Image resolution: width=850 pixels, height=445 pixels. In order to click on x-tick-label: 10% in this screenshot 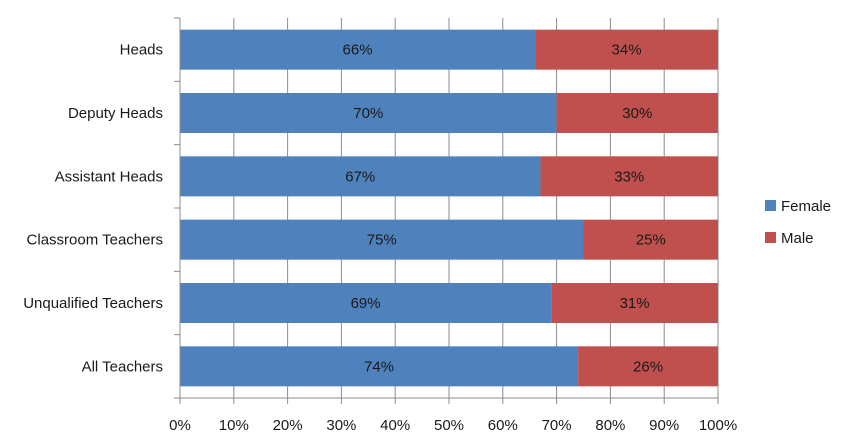, I will do `click(234, 425)`.